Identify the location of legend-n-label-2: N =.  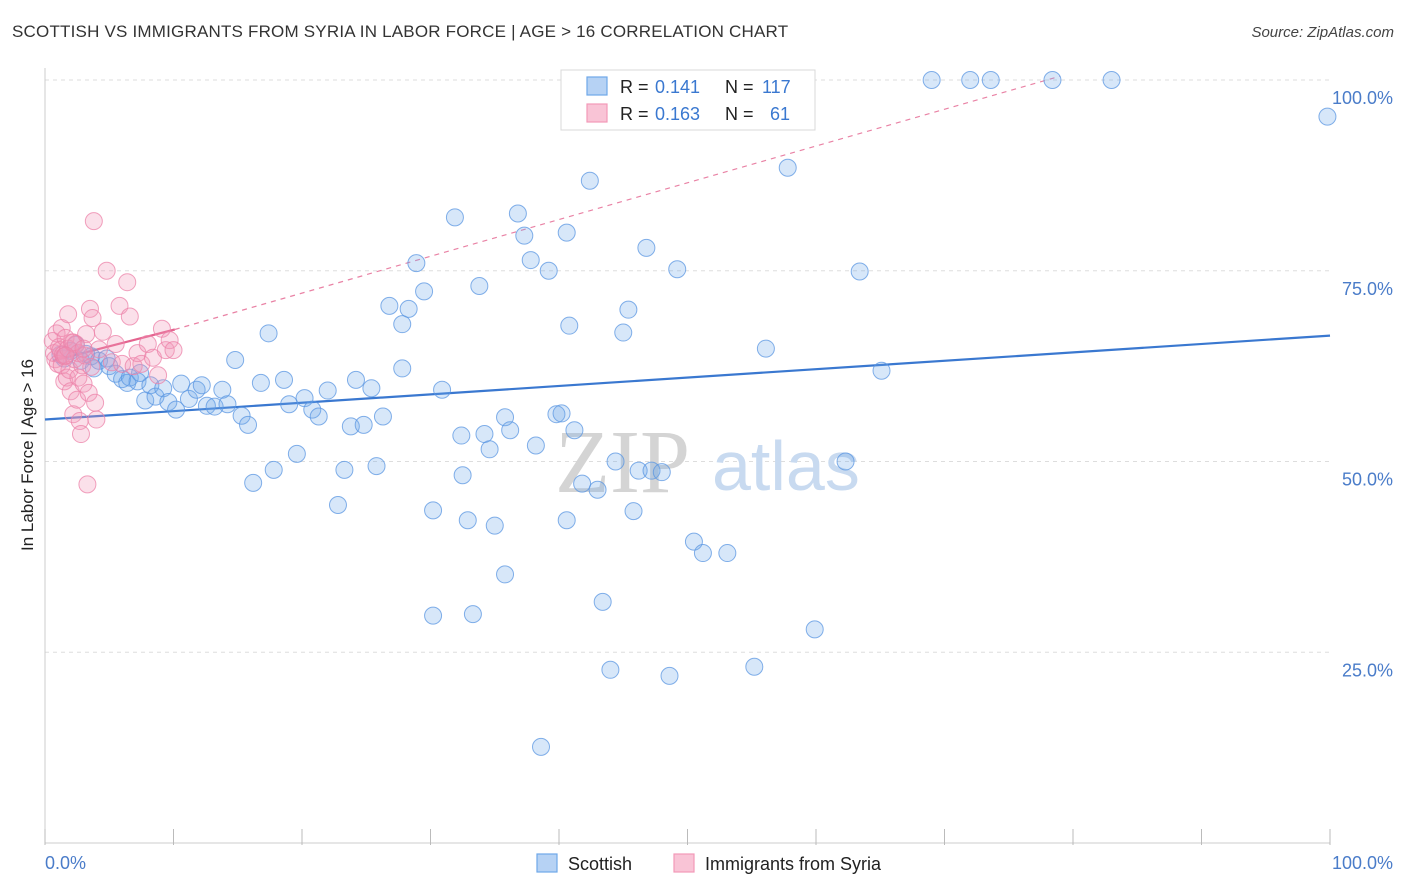
(739, 114).